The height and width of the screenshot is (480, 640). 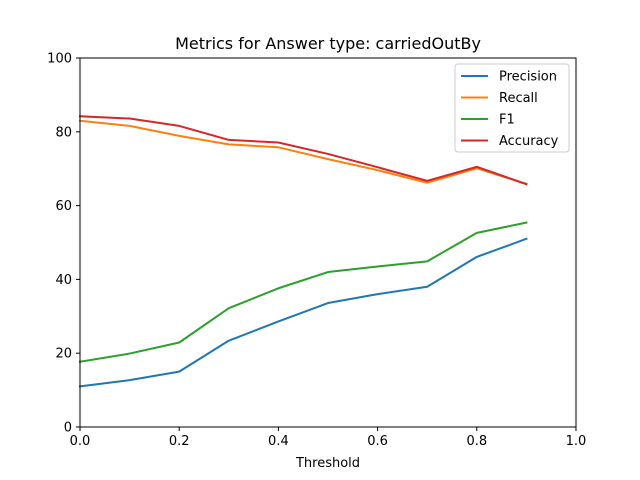 What do you see at coordinates (328, 43) in the screenshot?
I see `chart-title: Metrics for Answer type: carriedOutBy` at bounding box center [328, 43].